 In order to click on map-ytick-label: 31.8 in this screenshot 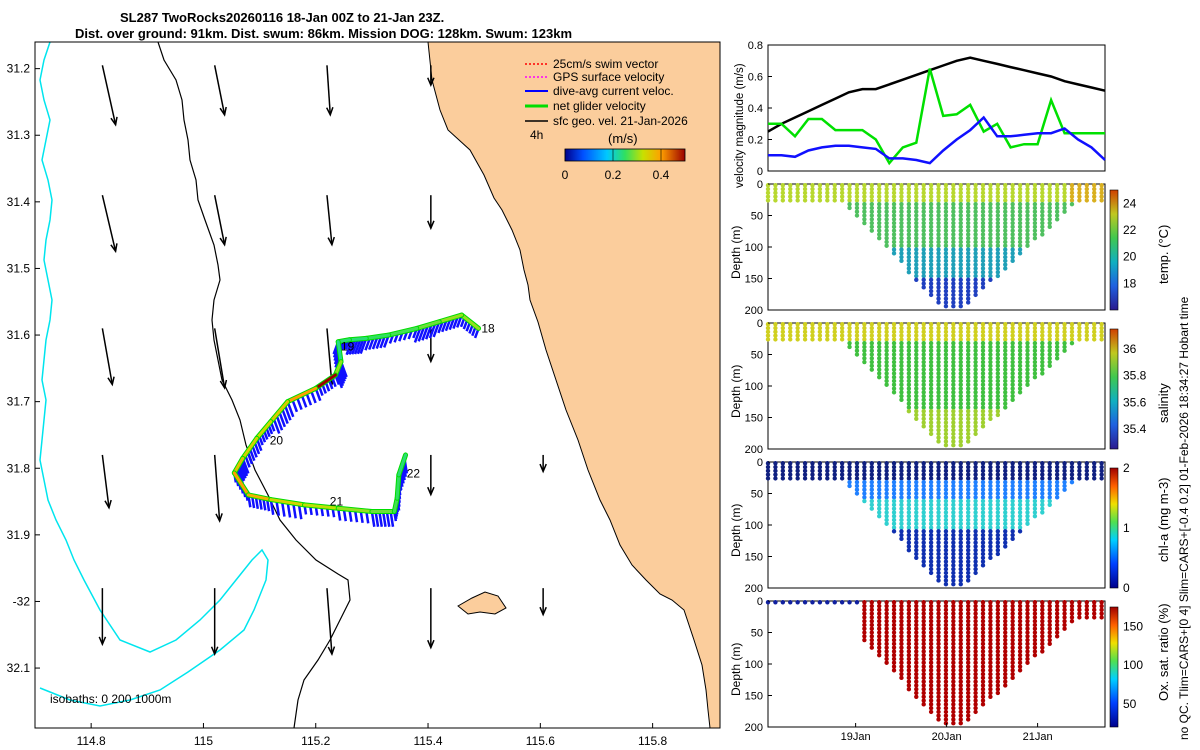, I will do `click(19, 468)`.